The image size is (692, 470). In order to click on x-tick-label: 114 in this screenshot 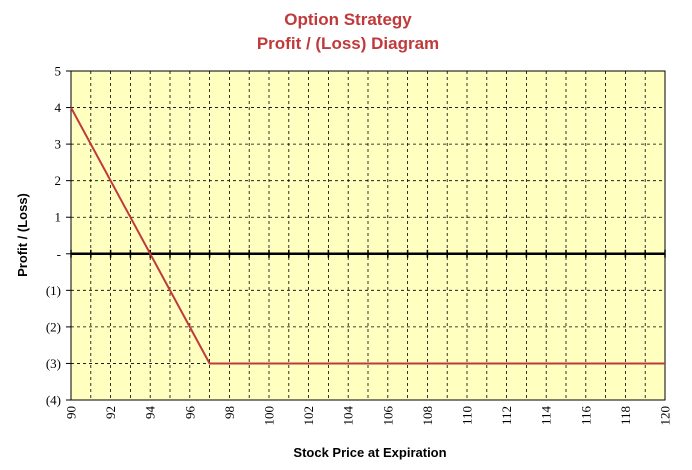, I will do `click(546, 416)`.